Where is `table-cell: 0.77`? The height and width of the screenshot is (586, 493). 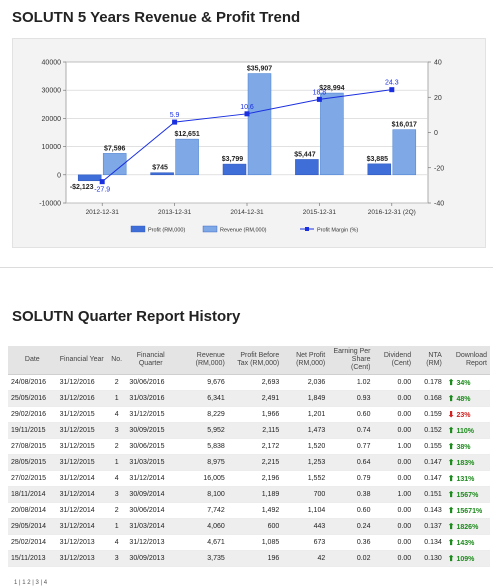
table-cell: 0.77 is located at coordinates (351, 446).